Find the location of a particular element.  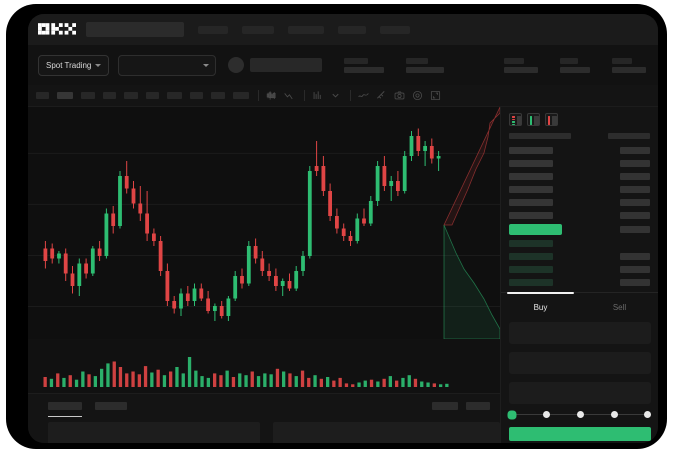

fullscreen-icon is located at coordinates (435, 95).